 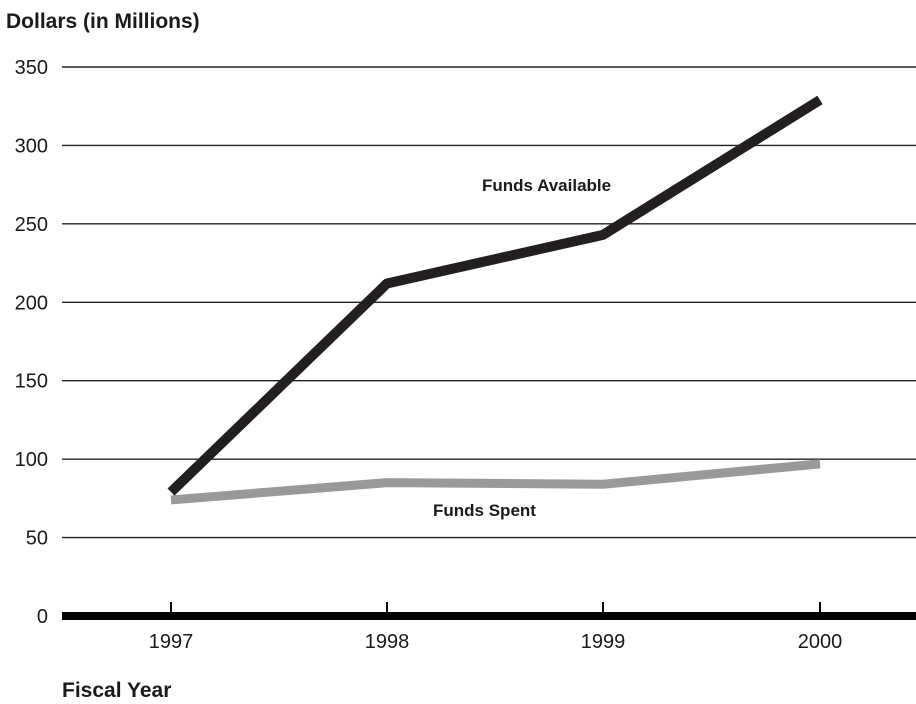 I want to click on y-tick-label: 100, so click(x=31, y=460).